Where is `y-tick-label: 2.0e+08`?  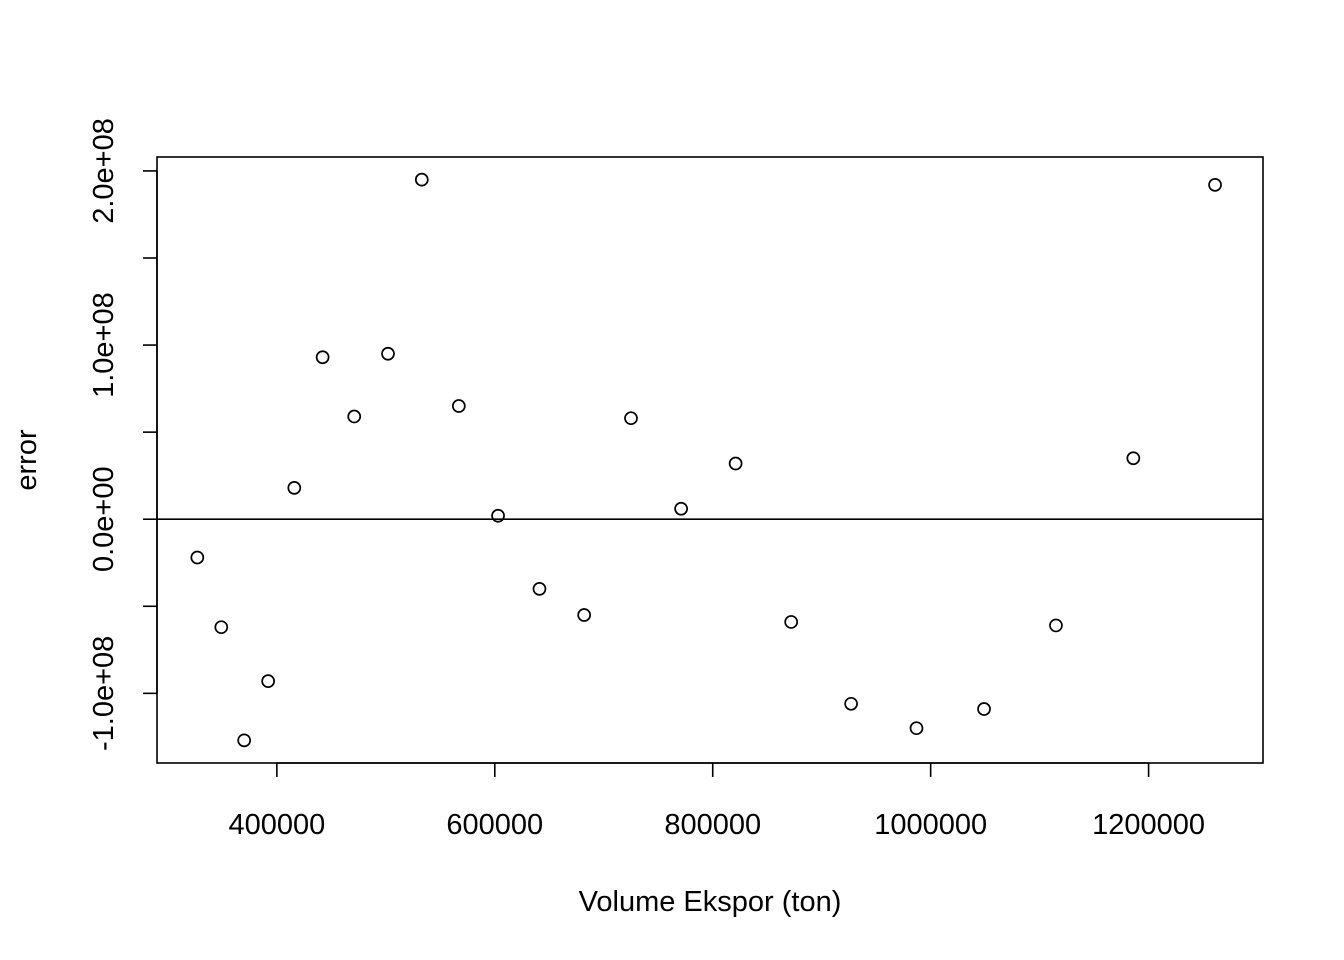 y-tick-label: 2.0e+08 is located at coordinates (104, 171).